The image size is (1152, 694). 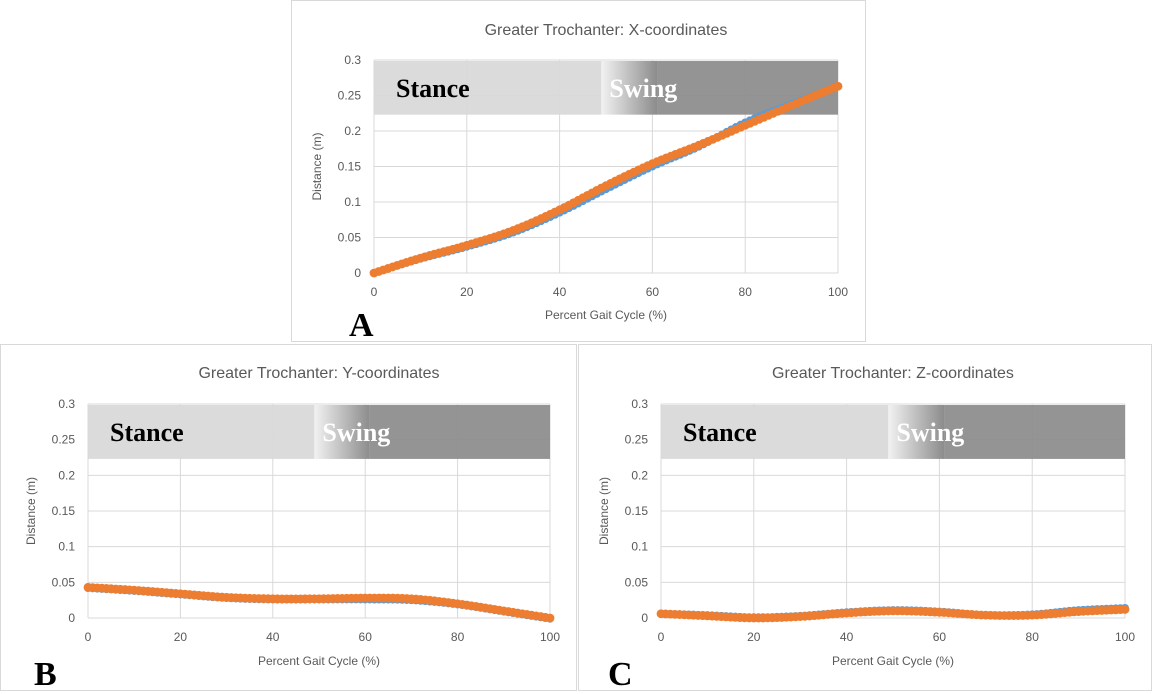 I want to click on chart-b-ytick-label-5: 0.25, so click(x=64, y=440).